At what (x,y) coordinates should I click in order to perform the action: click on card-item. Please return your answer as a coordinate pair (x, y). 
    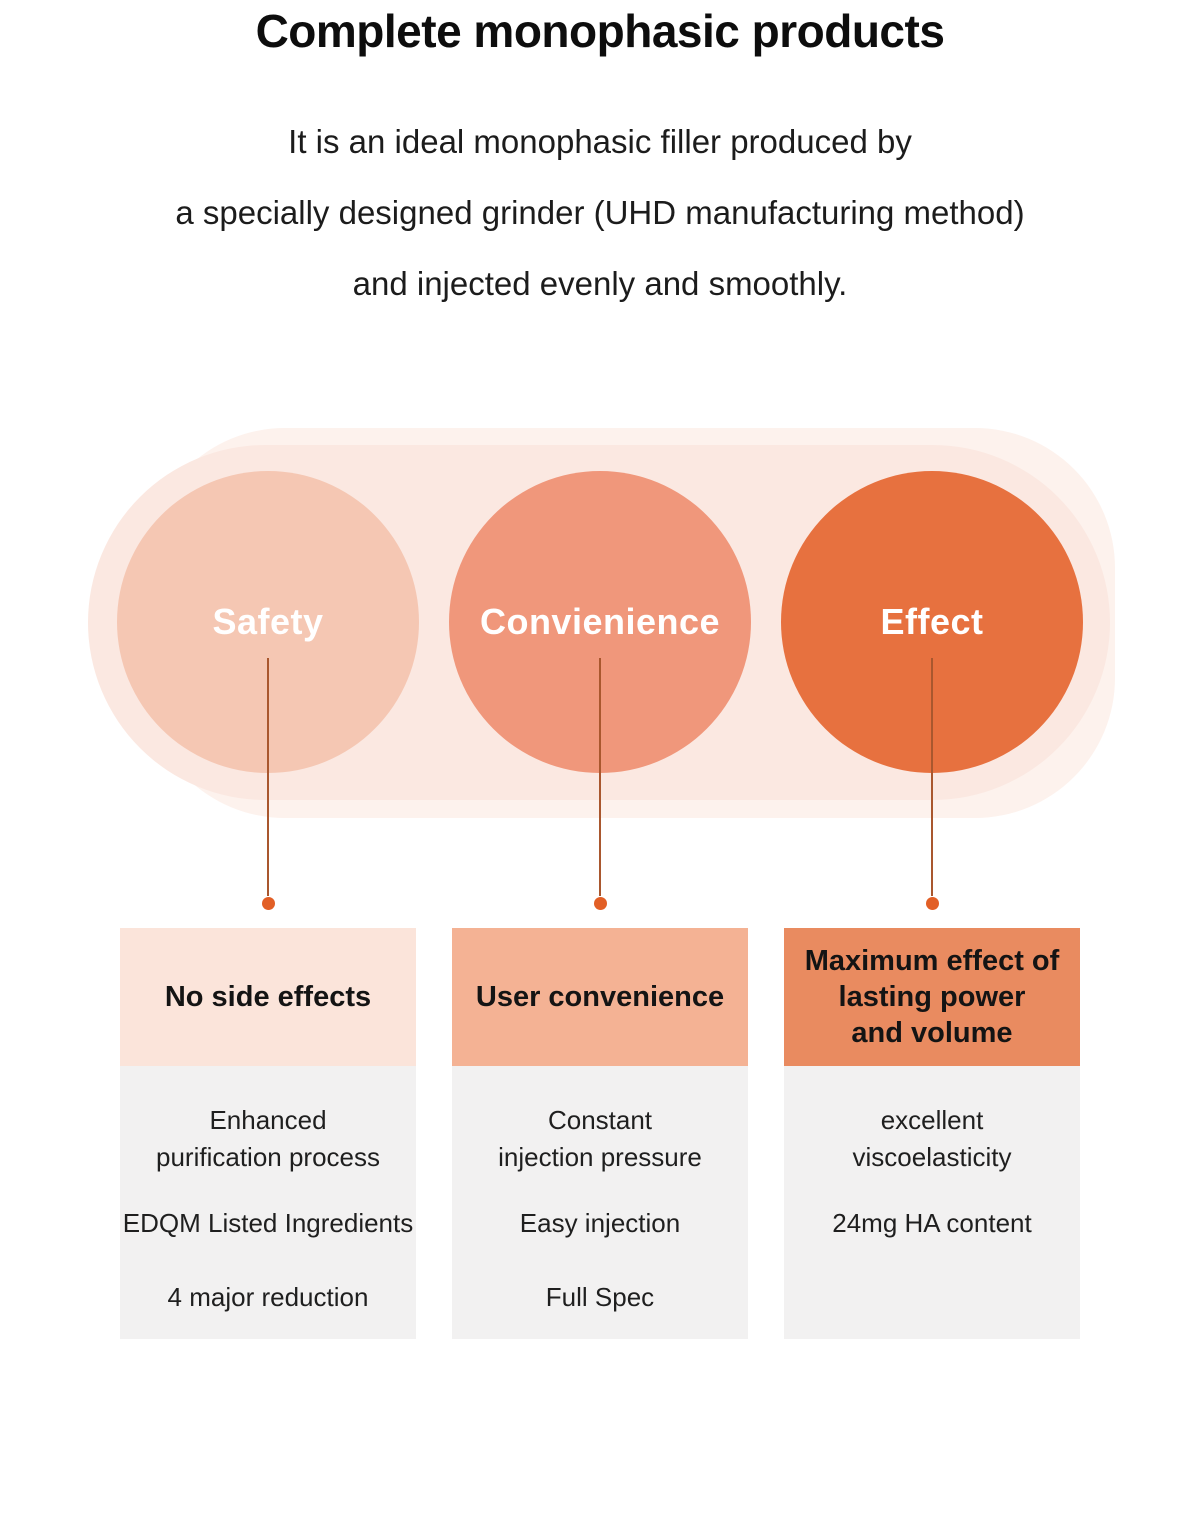
    Looking at the image, I should click on (932, 1297).